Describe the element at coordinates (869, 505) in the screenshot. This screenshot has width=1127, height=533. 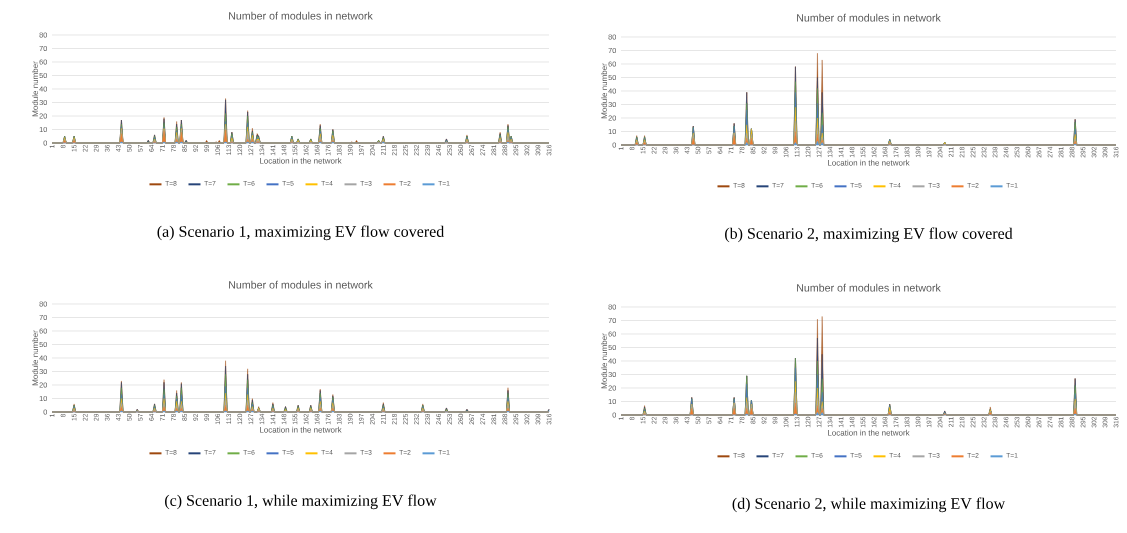
I see `text: (d) Scenario 2, while maximizing EV flow` at that location.